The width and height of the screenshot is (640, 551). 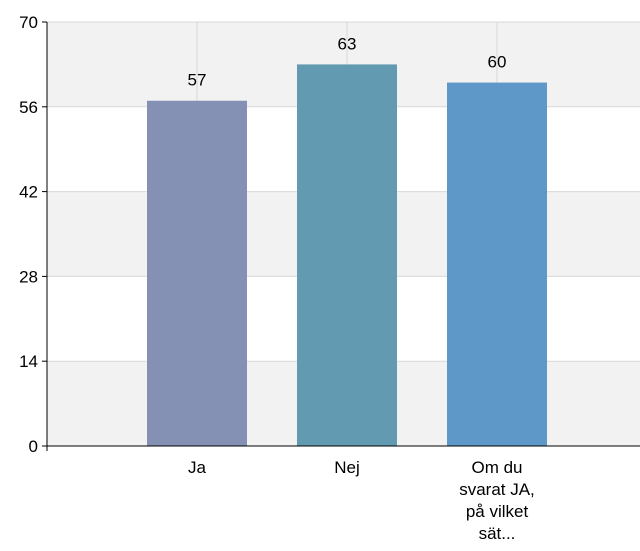 I want to click on category-label: Nej, so click(x=347, y=467).